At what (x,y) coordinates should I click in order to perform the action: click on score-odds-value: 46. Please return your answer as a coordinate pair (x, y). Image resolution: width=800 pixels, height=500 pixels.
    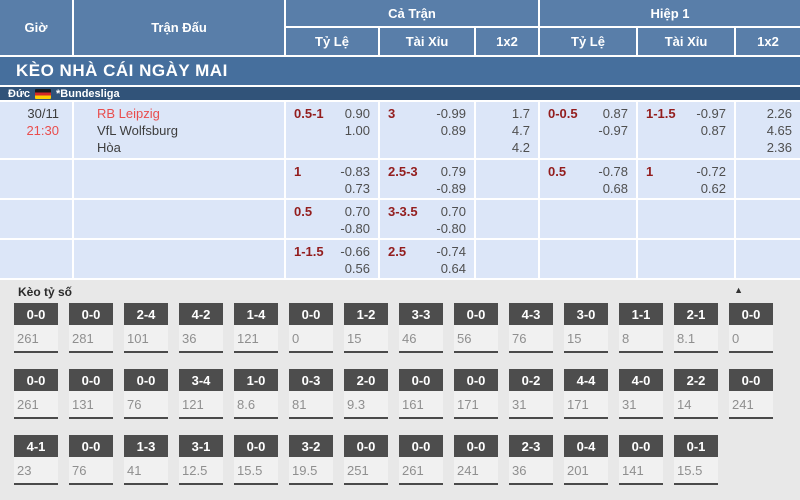
    Looking at the image, I should click on (421, 338).